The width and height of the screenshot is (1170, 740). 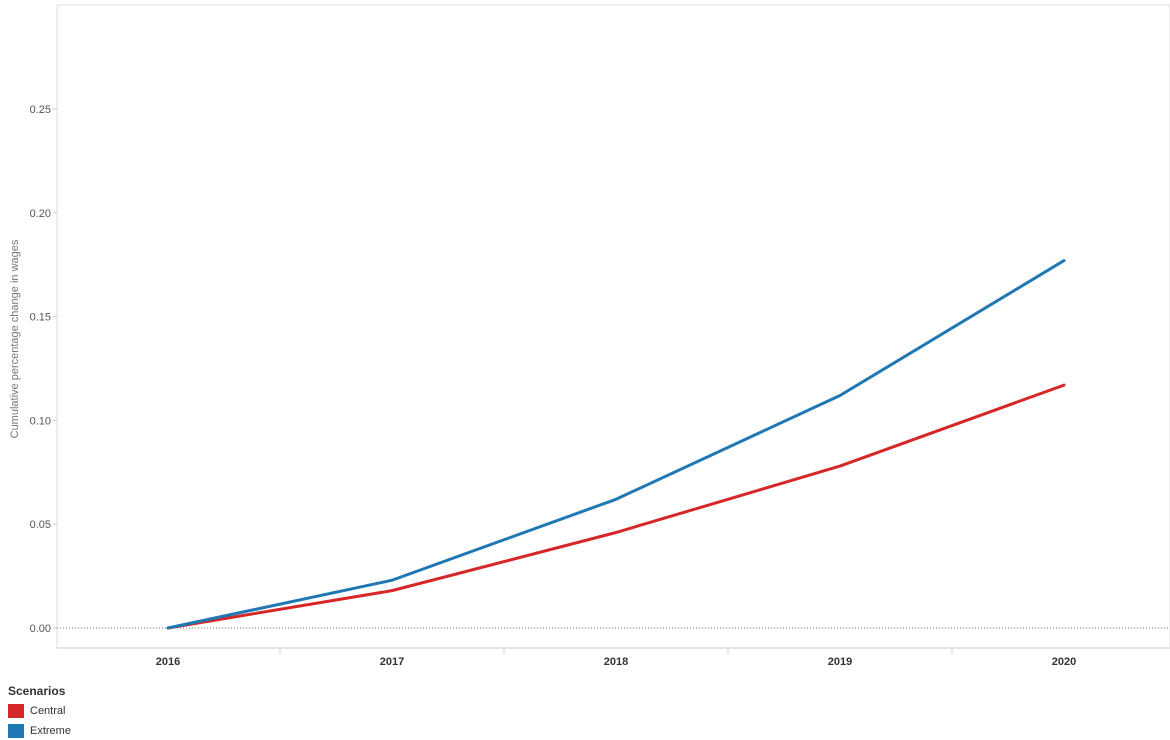 What do you see at coordinates (40, 318) in the screenshot?
I see `y-tick-label: 0.15` at bounding box center [40, 318].